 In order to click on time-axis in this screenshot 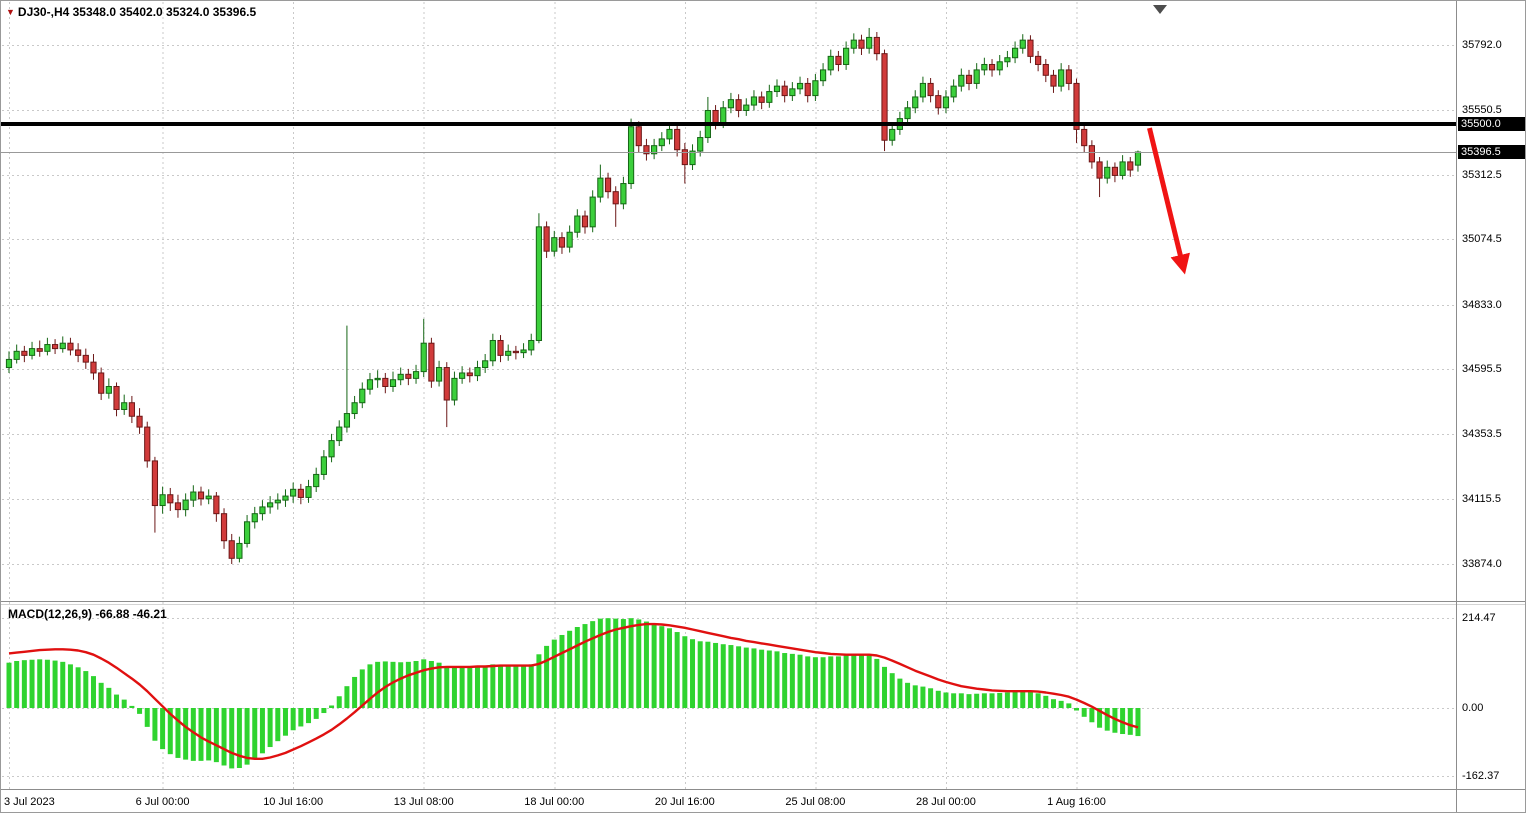, I will do `click(728, 801)`.